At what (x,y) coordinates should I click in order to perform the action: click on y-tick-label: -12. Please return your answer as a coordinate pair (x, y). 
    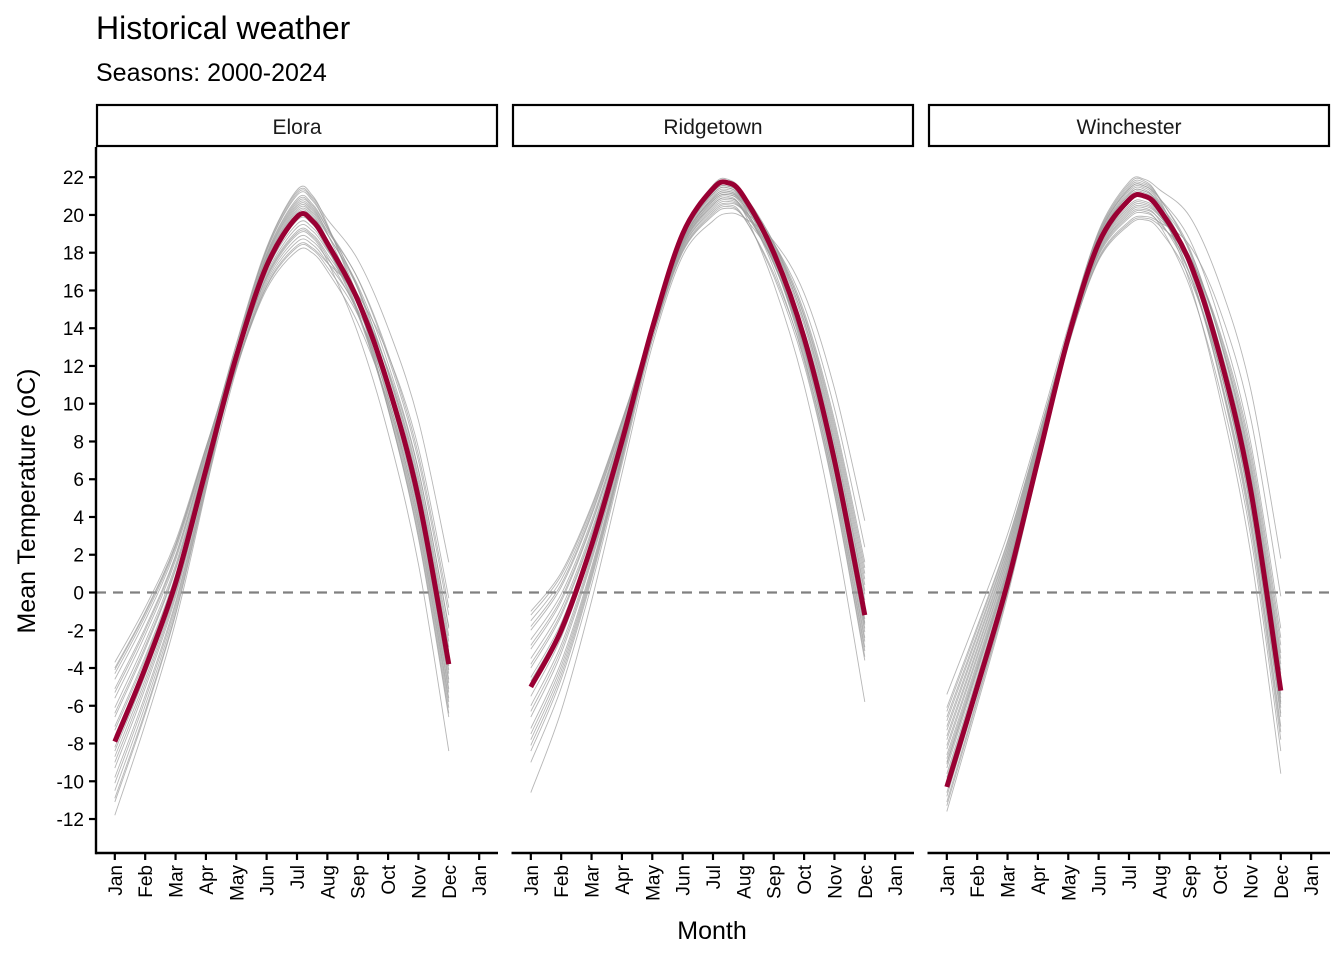
    Looking at the image, I should click on (70, 820).